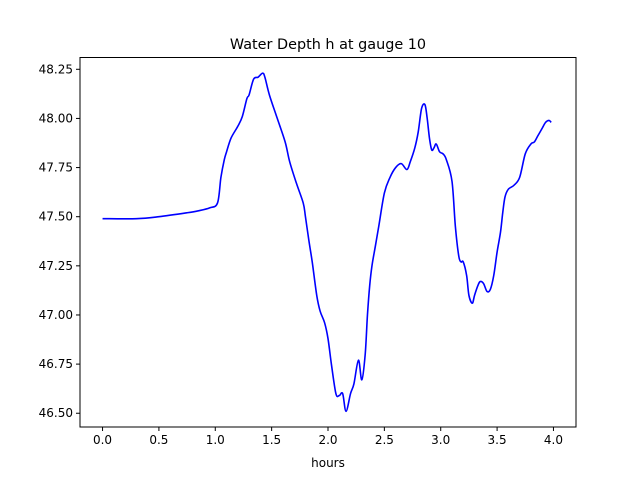 The image size is (640, 480). Describe the element at coordinates (102, 440) in the screenshot. I see `x-tick-label: 0.0` at that location.